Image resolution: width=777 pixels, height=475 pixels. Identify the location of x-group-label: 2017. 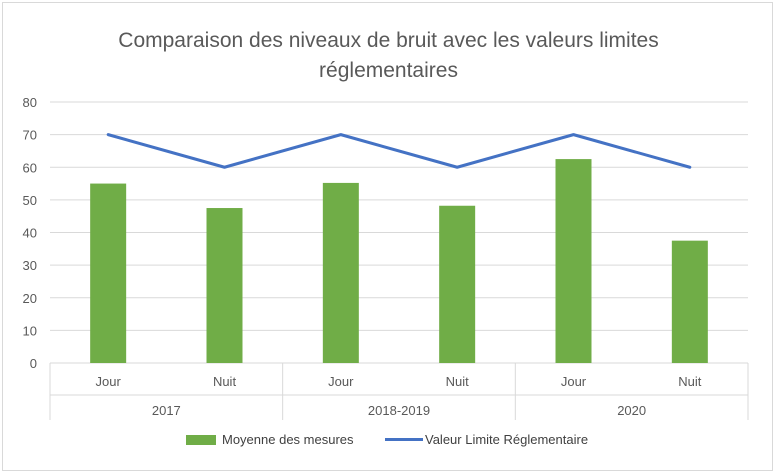
(166, 410).